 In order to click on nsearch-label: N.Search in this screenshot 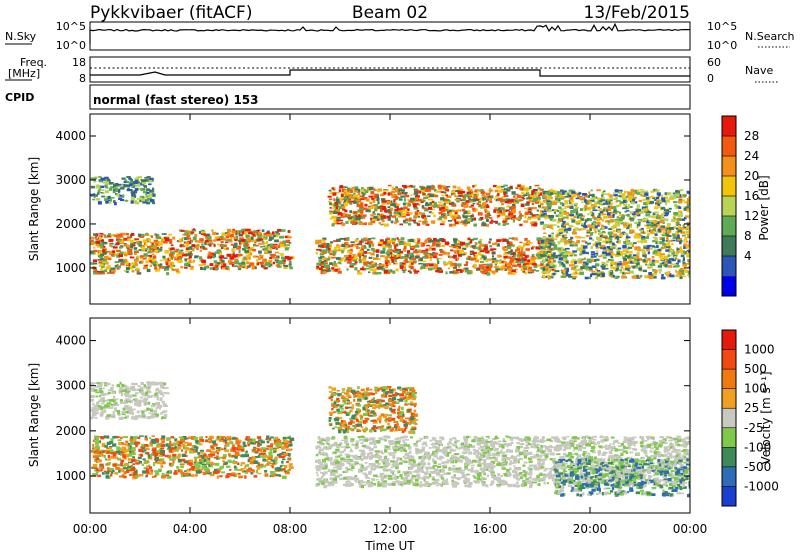, I will do `click(770, 36)`.